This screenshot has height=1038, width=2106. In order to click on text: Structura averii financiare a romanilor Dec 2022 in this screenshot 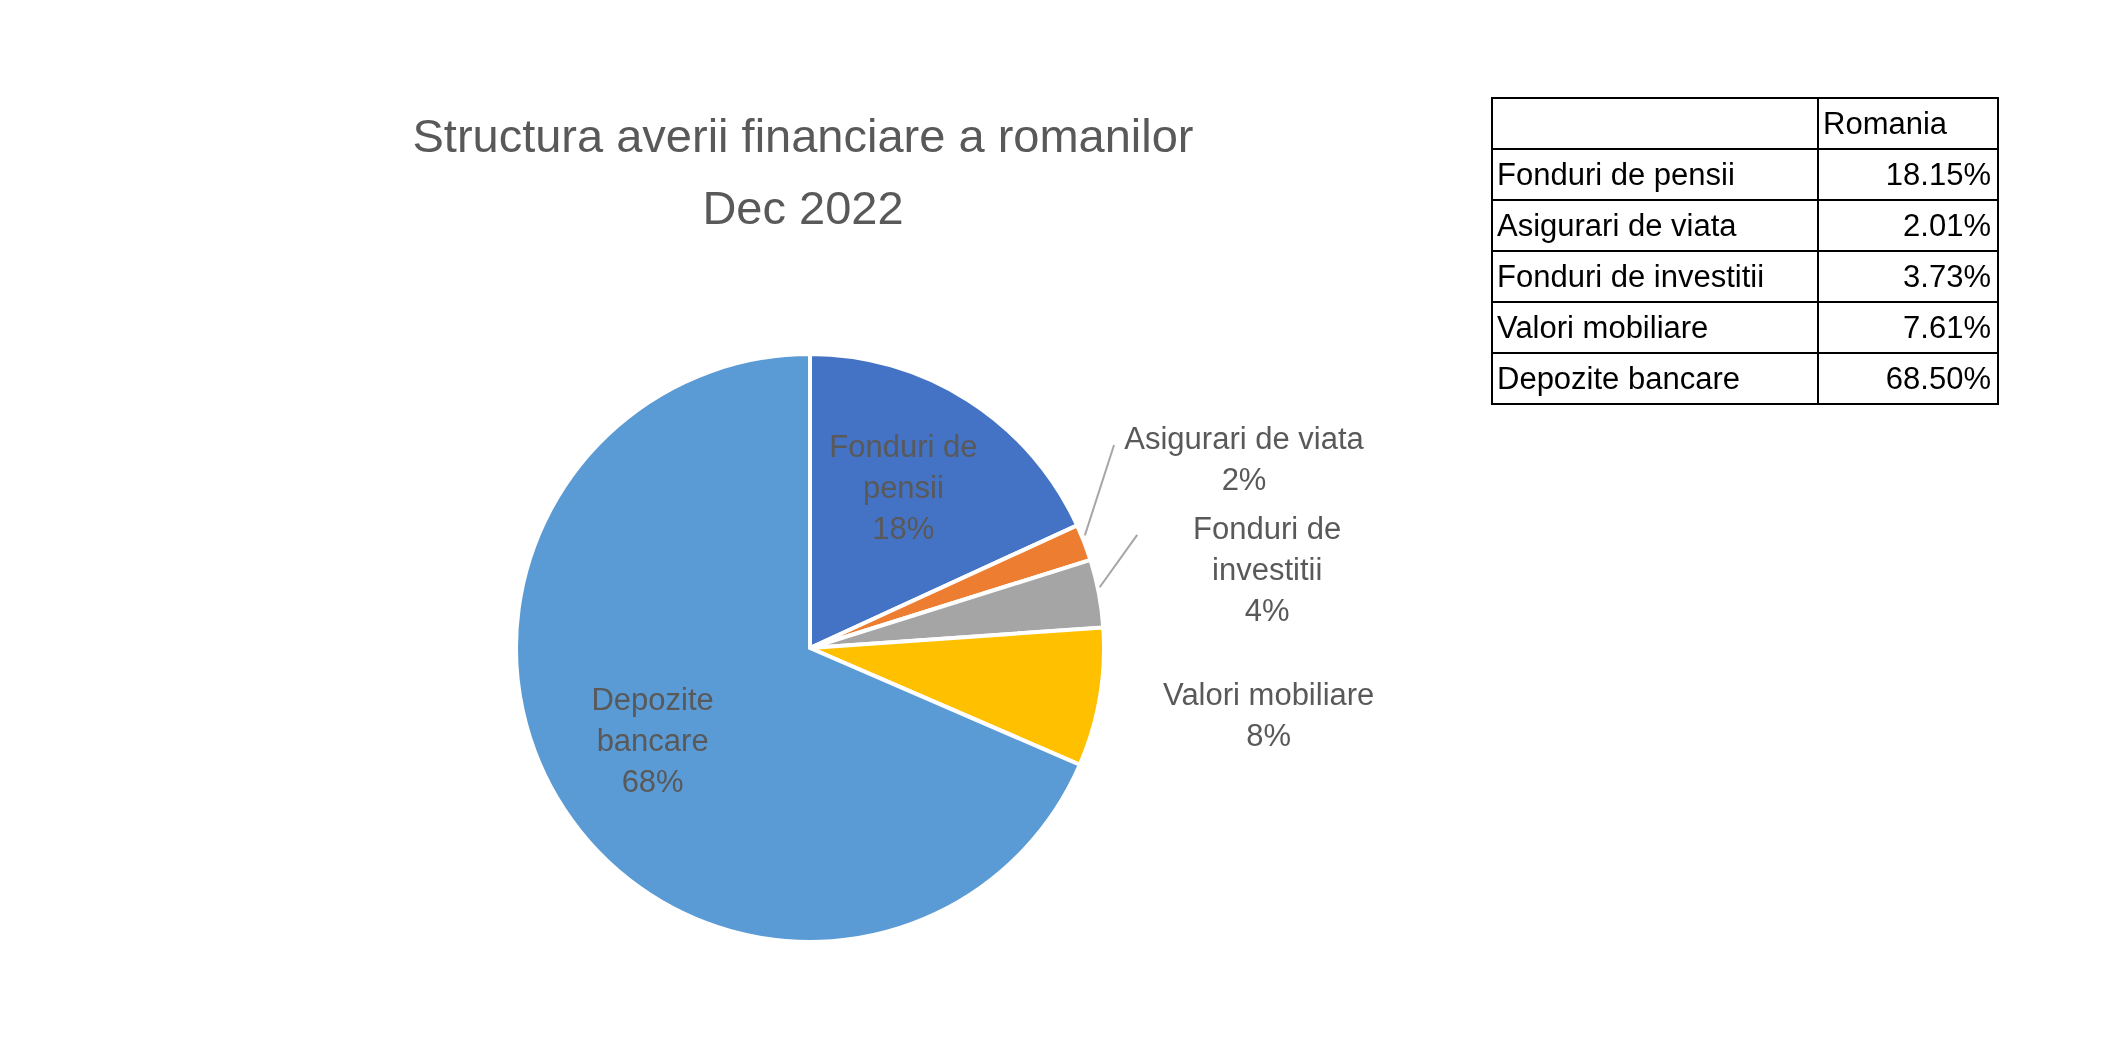, I will do `click(803, 172)`.